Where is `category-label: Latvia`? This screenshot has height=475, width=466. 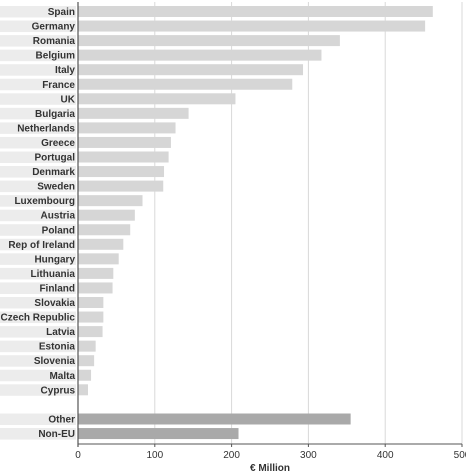
category-label: Latvia is located at coordinates (60, 332).